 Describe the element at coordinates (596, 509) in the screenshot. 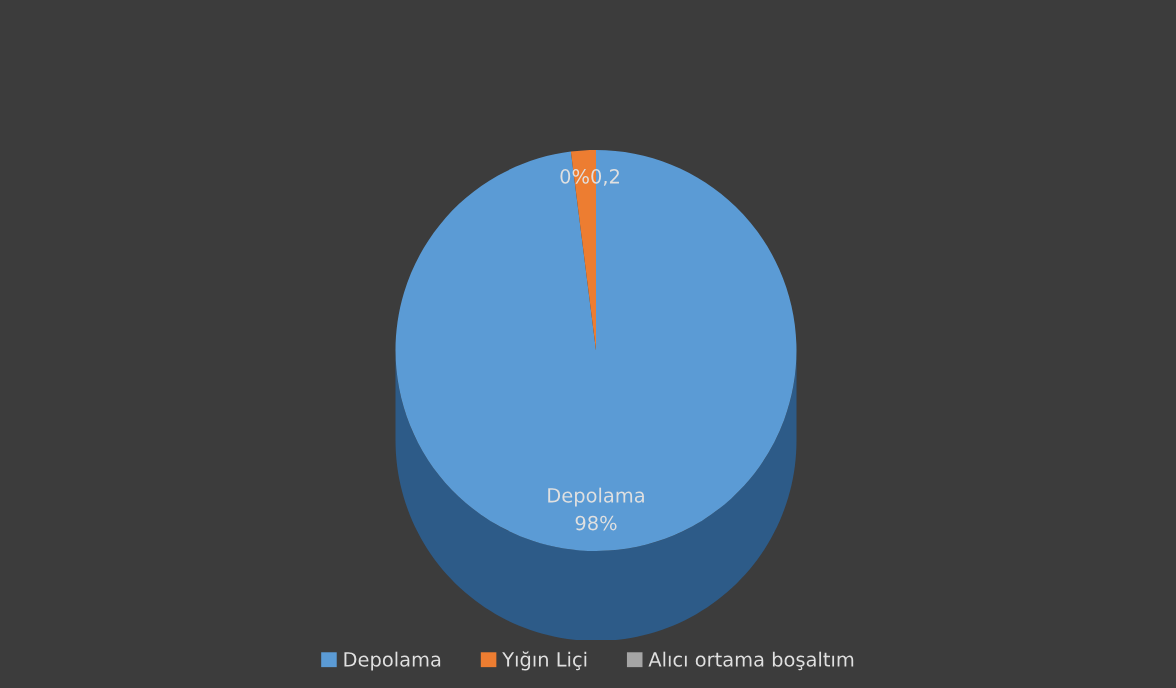

I see `data-label: Depolama 98%` at that location.